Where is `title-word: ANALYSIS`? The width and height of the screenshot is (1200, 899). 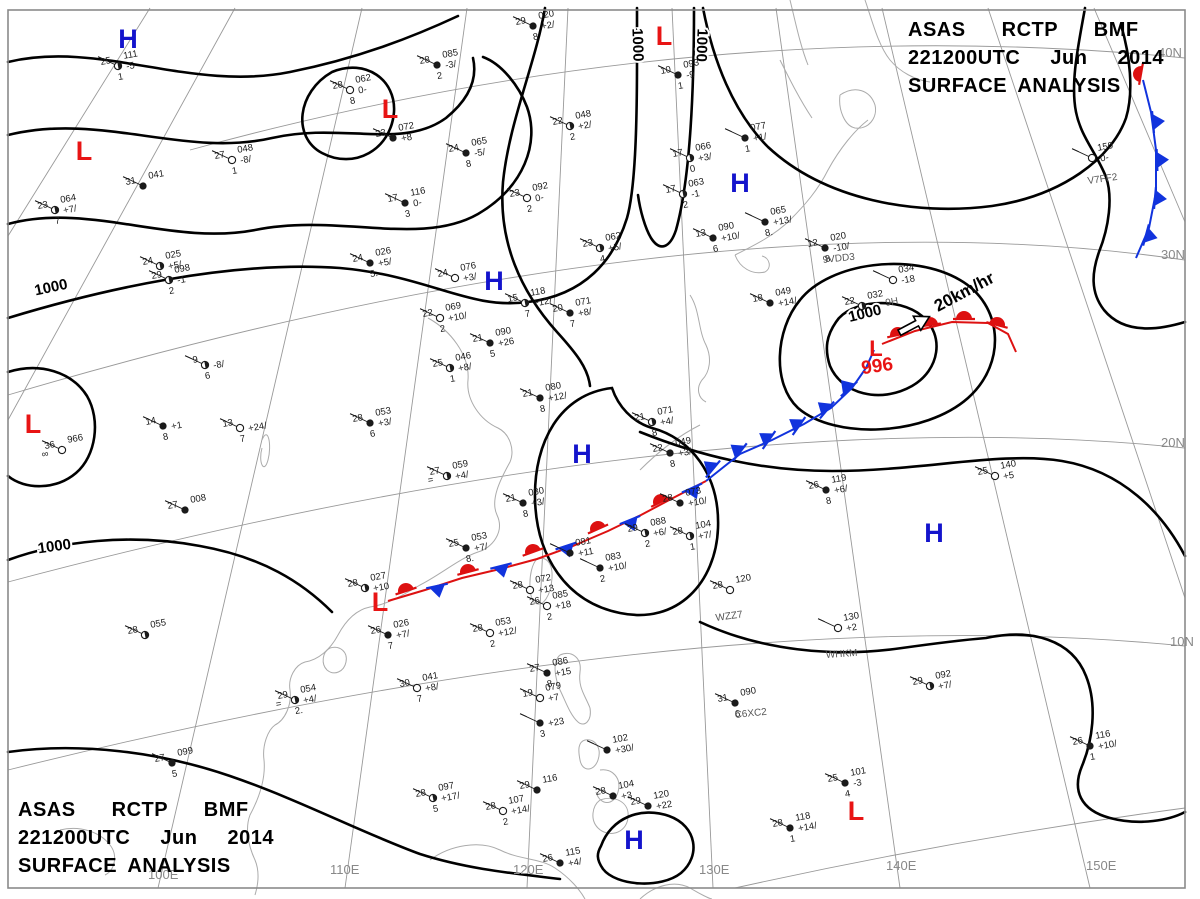 title-word: ANALYSIS is located at coordinates (179, 866).